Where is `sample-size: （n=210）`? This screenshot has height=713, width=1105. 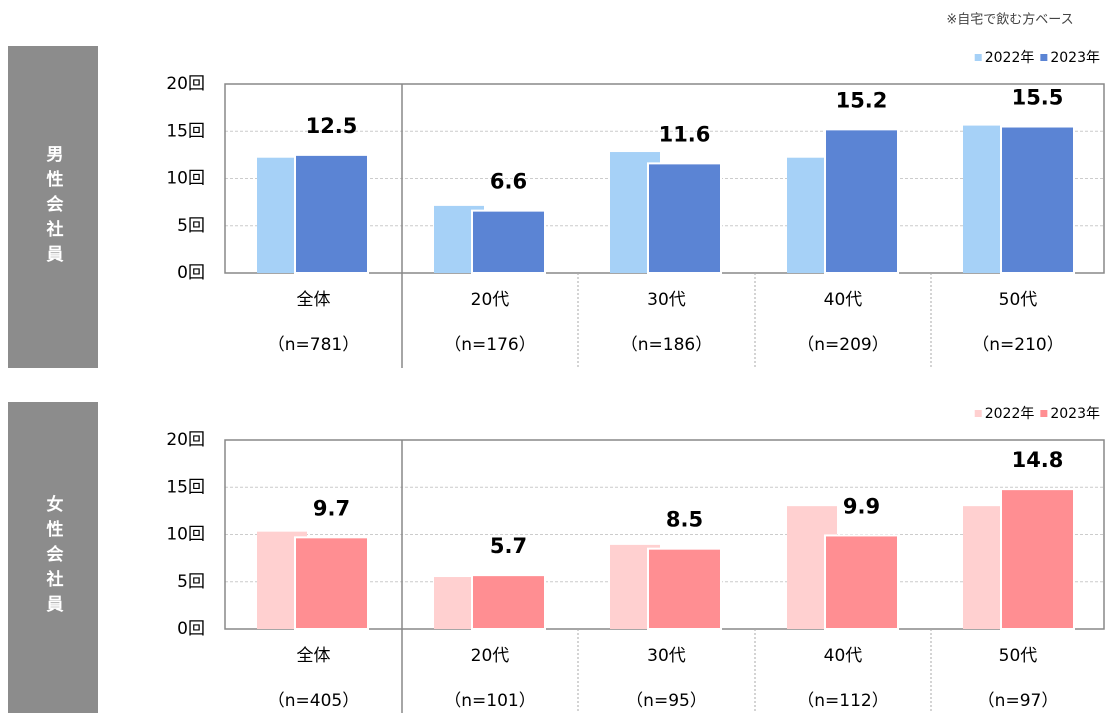 sample-size: （n=210） is located at coordinates (1017, 345).